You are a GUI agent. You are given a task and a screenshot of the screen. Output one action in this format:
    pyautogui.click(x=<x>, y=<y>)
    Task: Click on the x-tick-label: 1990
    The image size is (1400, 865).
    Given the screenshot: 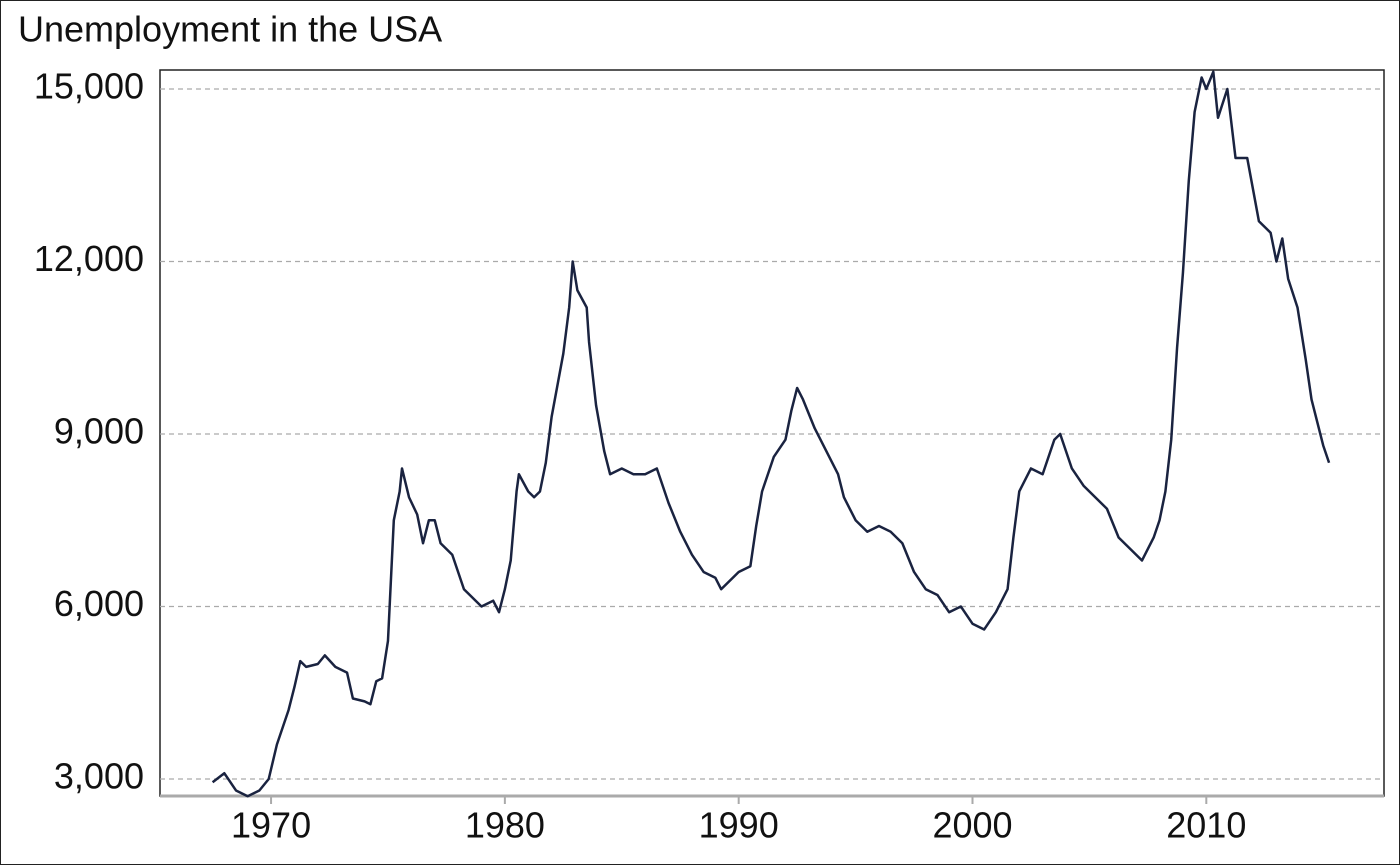 What is the action you would take?
    pyautogui.click(x=739, y=825)
    